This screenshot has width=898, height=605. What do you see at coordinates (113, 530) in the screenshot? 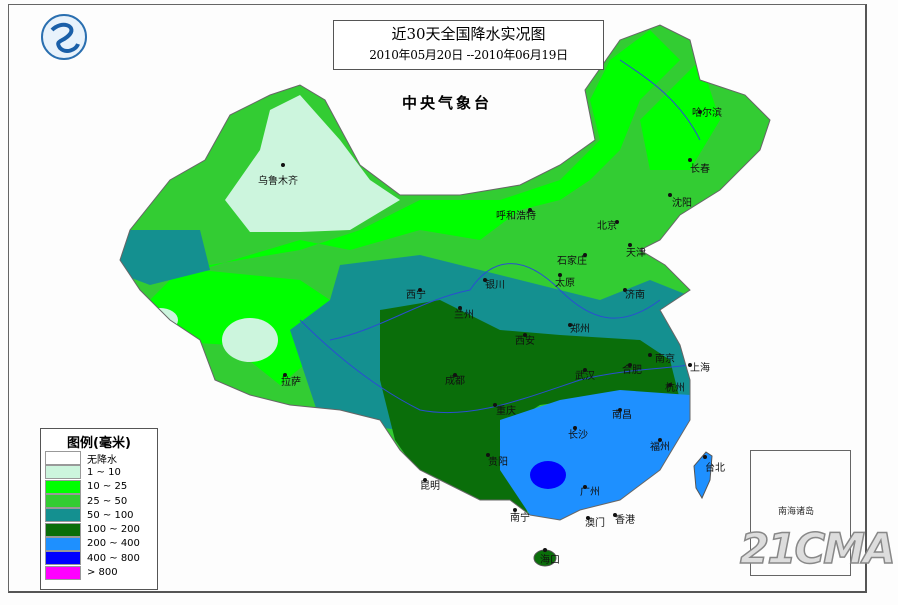
I see `legend-label: 100 ~ 200` at bounding box center [113, 530].